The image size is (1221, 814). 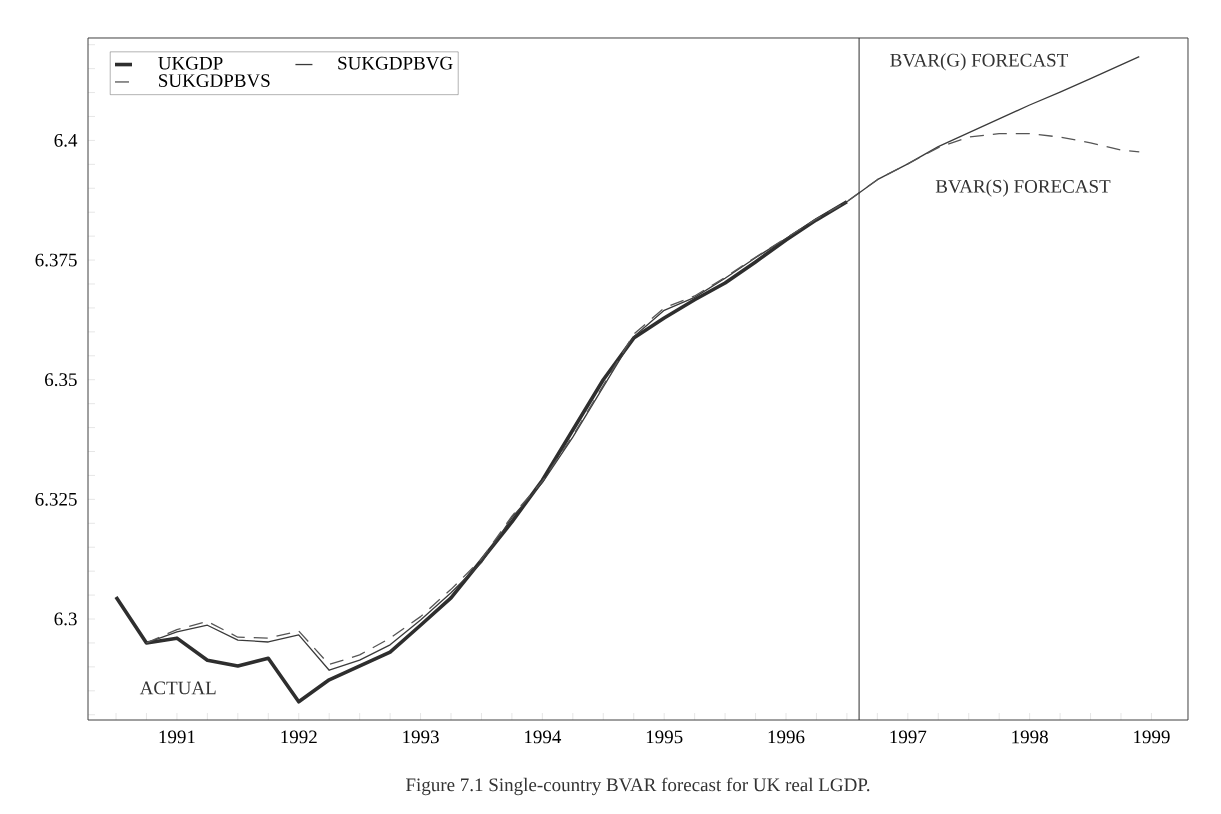 What do you see at coordinates (65, 619) in the screenshot?
I see `y-tick-label: 6.3` at bounding box center [65, 619].